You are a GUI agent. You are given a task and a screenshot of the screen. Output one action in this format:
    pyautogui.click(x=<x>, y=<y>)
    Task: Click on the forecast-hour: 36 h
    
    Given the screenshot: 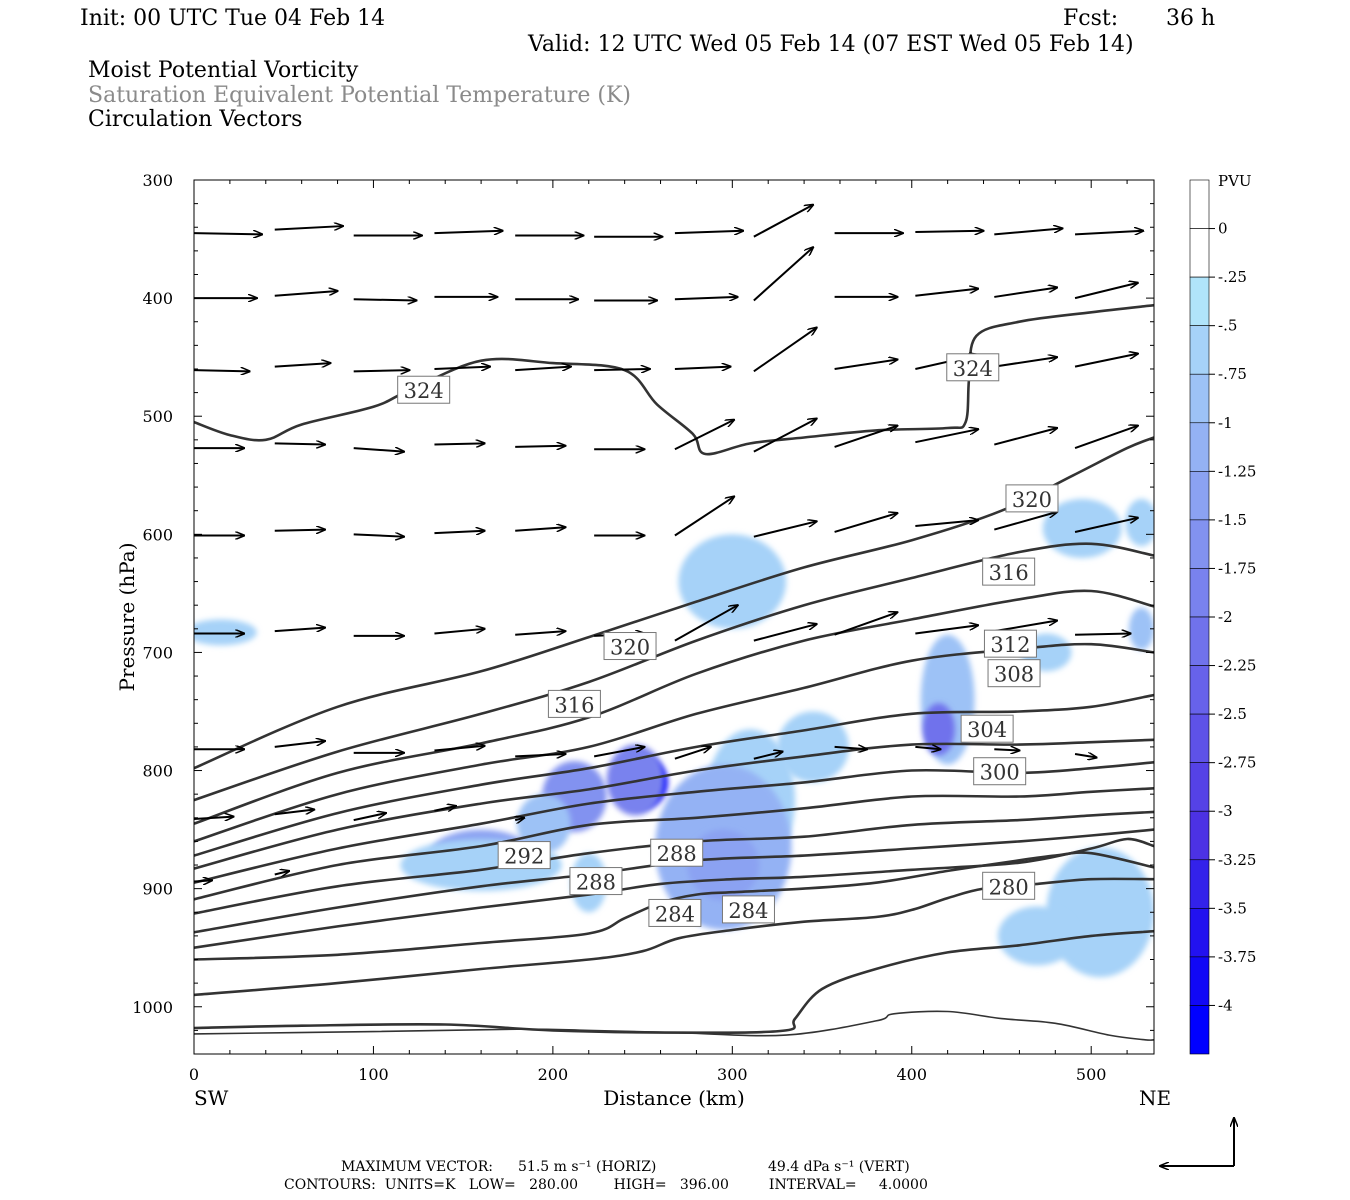 What is the action you would take?
    pyautogui.click(x=1191, y=18)
    